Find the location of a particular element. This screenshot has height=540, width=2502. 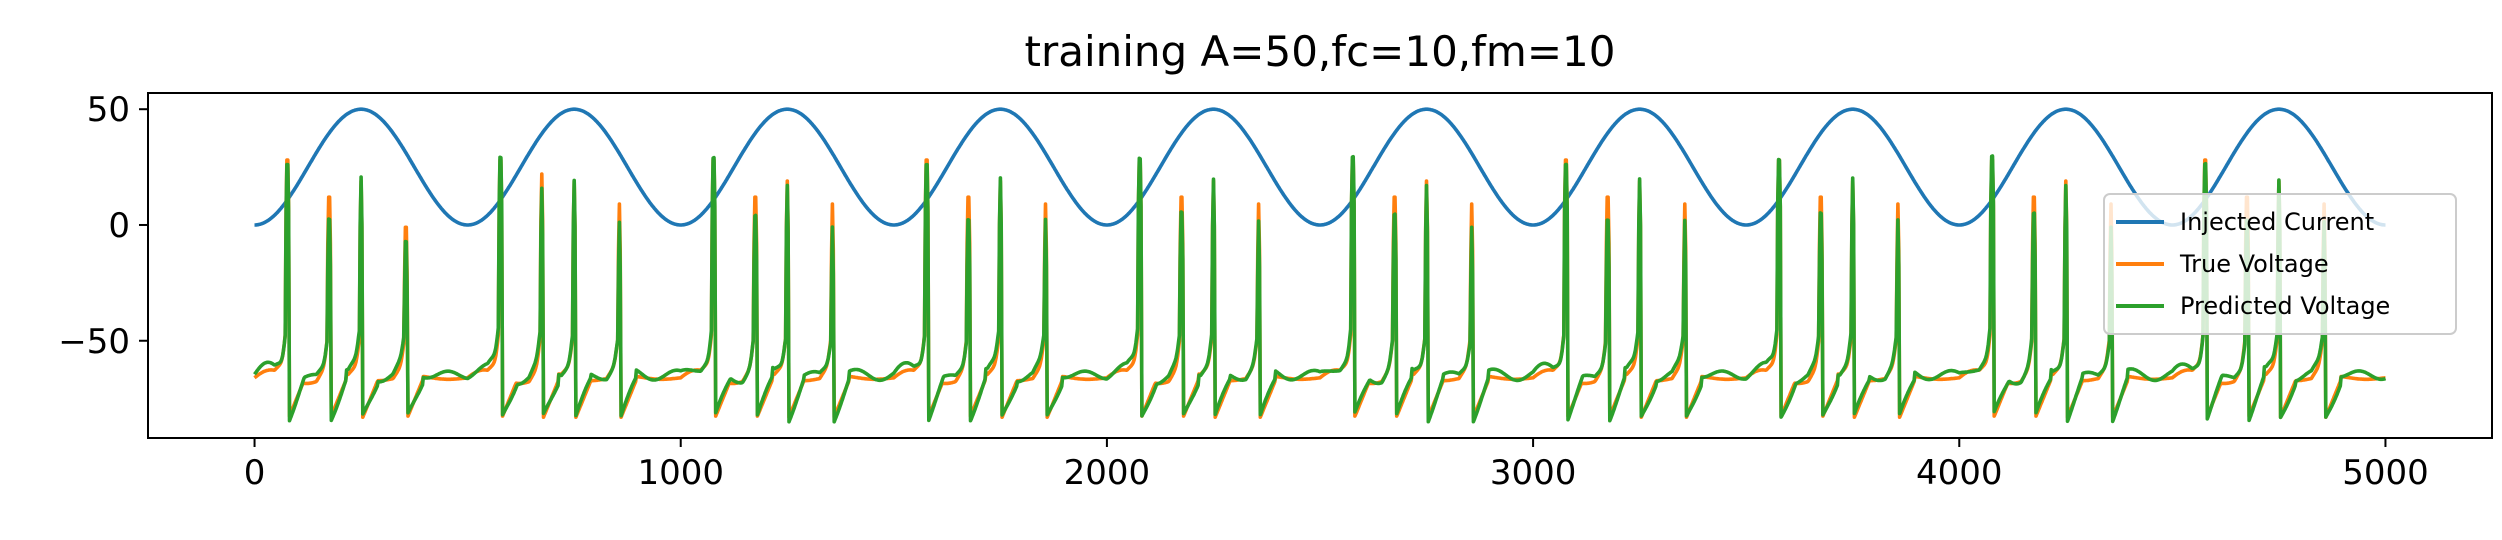

legend-box is located at coordinates (2280, 264).